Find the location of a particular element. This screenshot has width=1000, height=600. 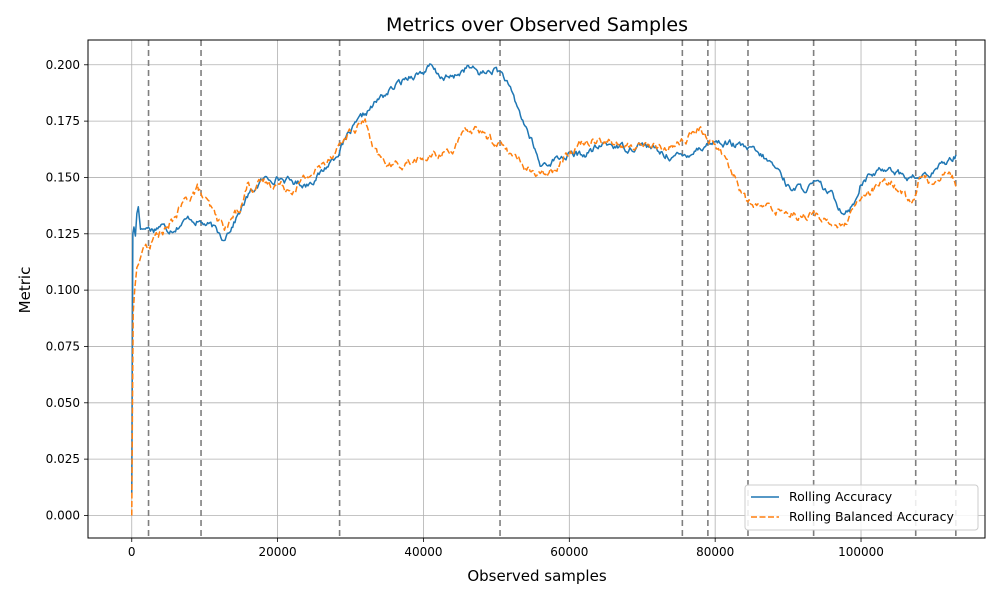

y-tick-label: 0.150 is located at coordinates (63, 177).